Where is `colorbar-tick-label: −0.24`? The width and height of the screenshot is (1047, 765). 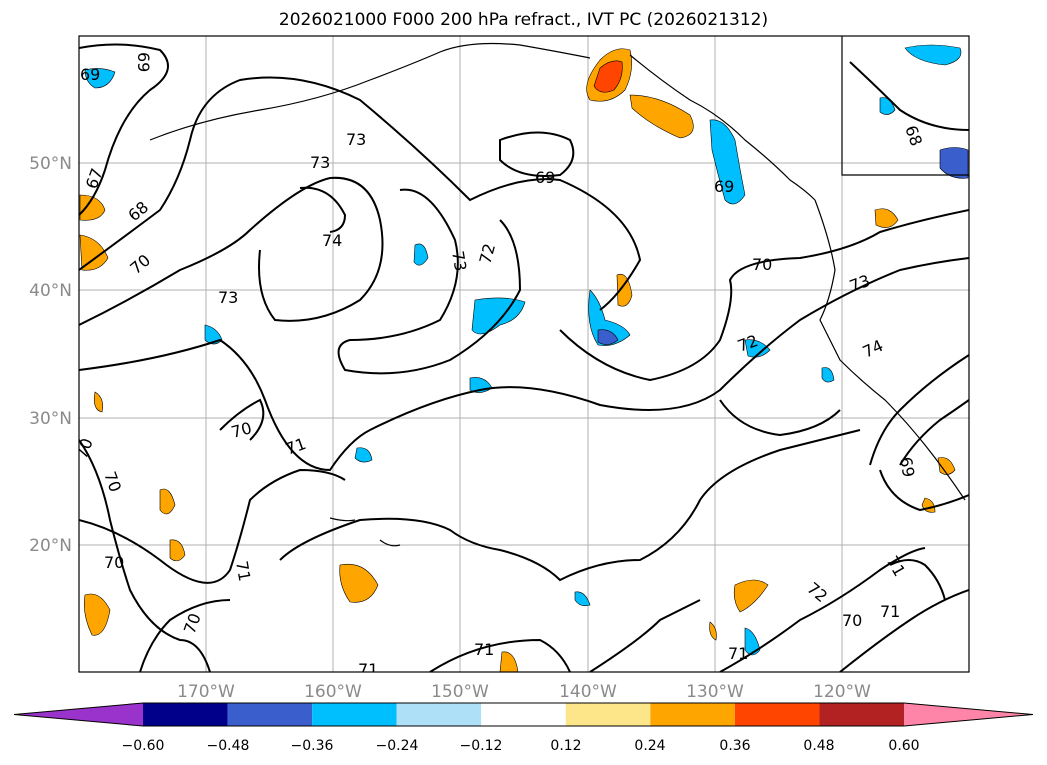 colorbar-tick-label: −0.24 is located at coordinates (397, 746).